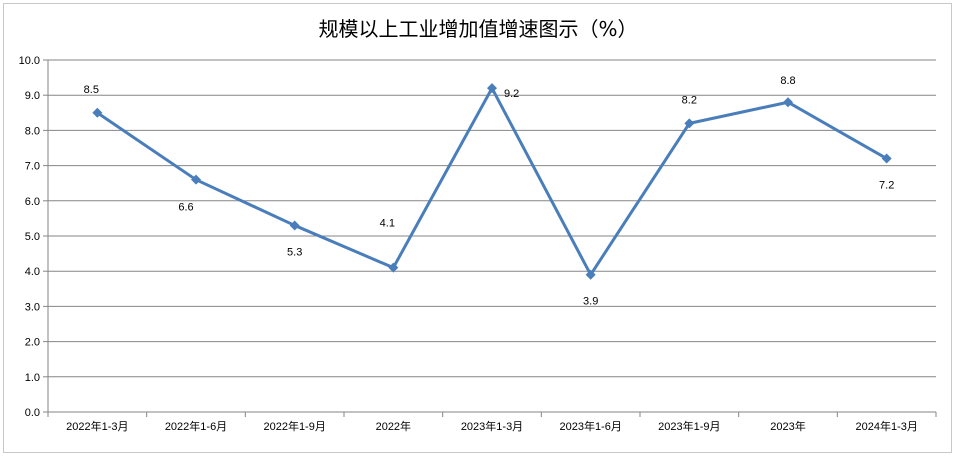 This screenshot has height=458, width=959. I want to click on y-tick-label: 10.0, so click(29, 61).